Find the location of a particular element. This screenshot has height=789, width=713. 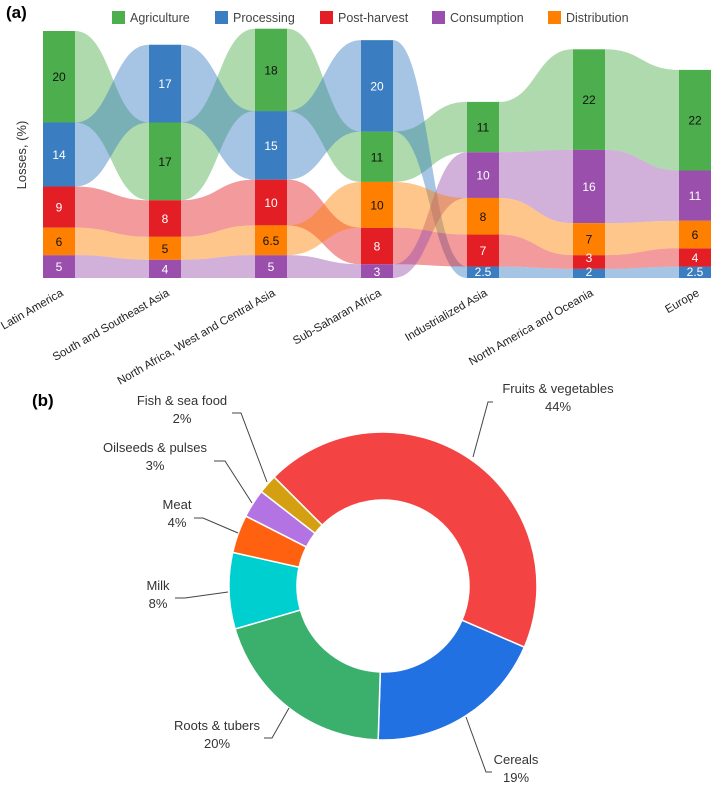

slice-percent: 44% is located at coordinates (558, 406).